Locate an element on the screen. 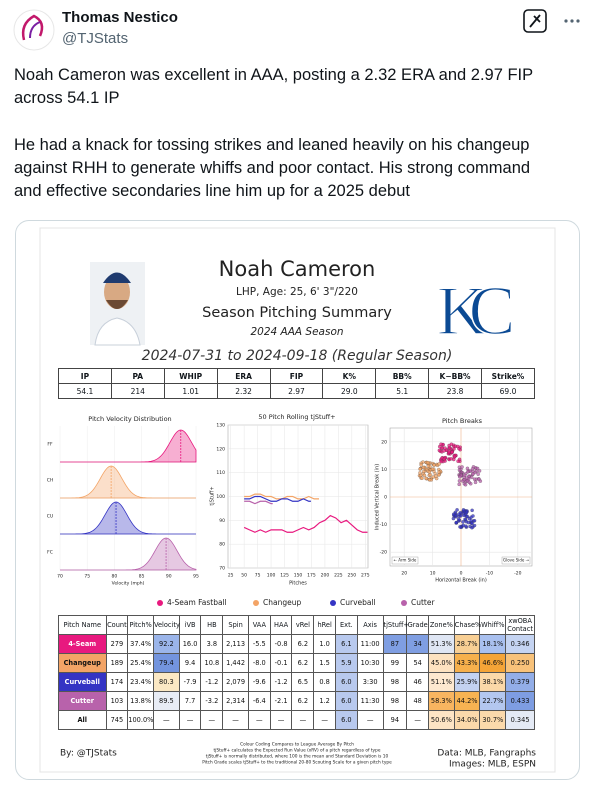 This screenshot has height=788, width=596. axis-label: Velocity (mph) is located at coordinates (128, 584).